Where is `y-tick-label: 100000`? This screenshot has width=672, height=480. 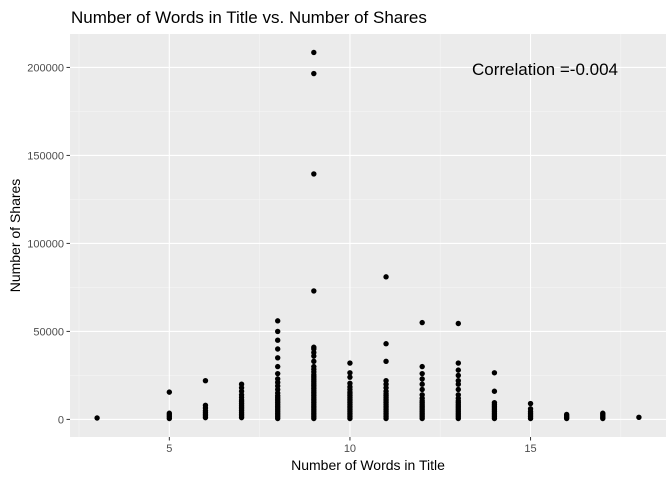 y-tick-label: 100000 is located at coordinates (45, 244).